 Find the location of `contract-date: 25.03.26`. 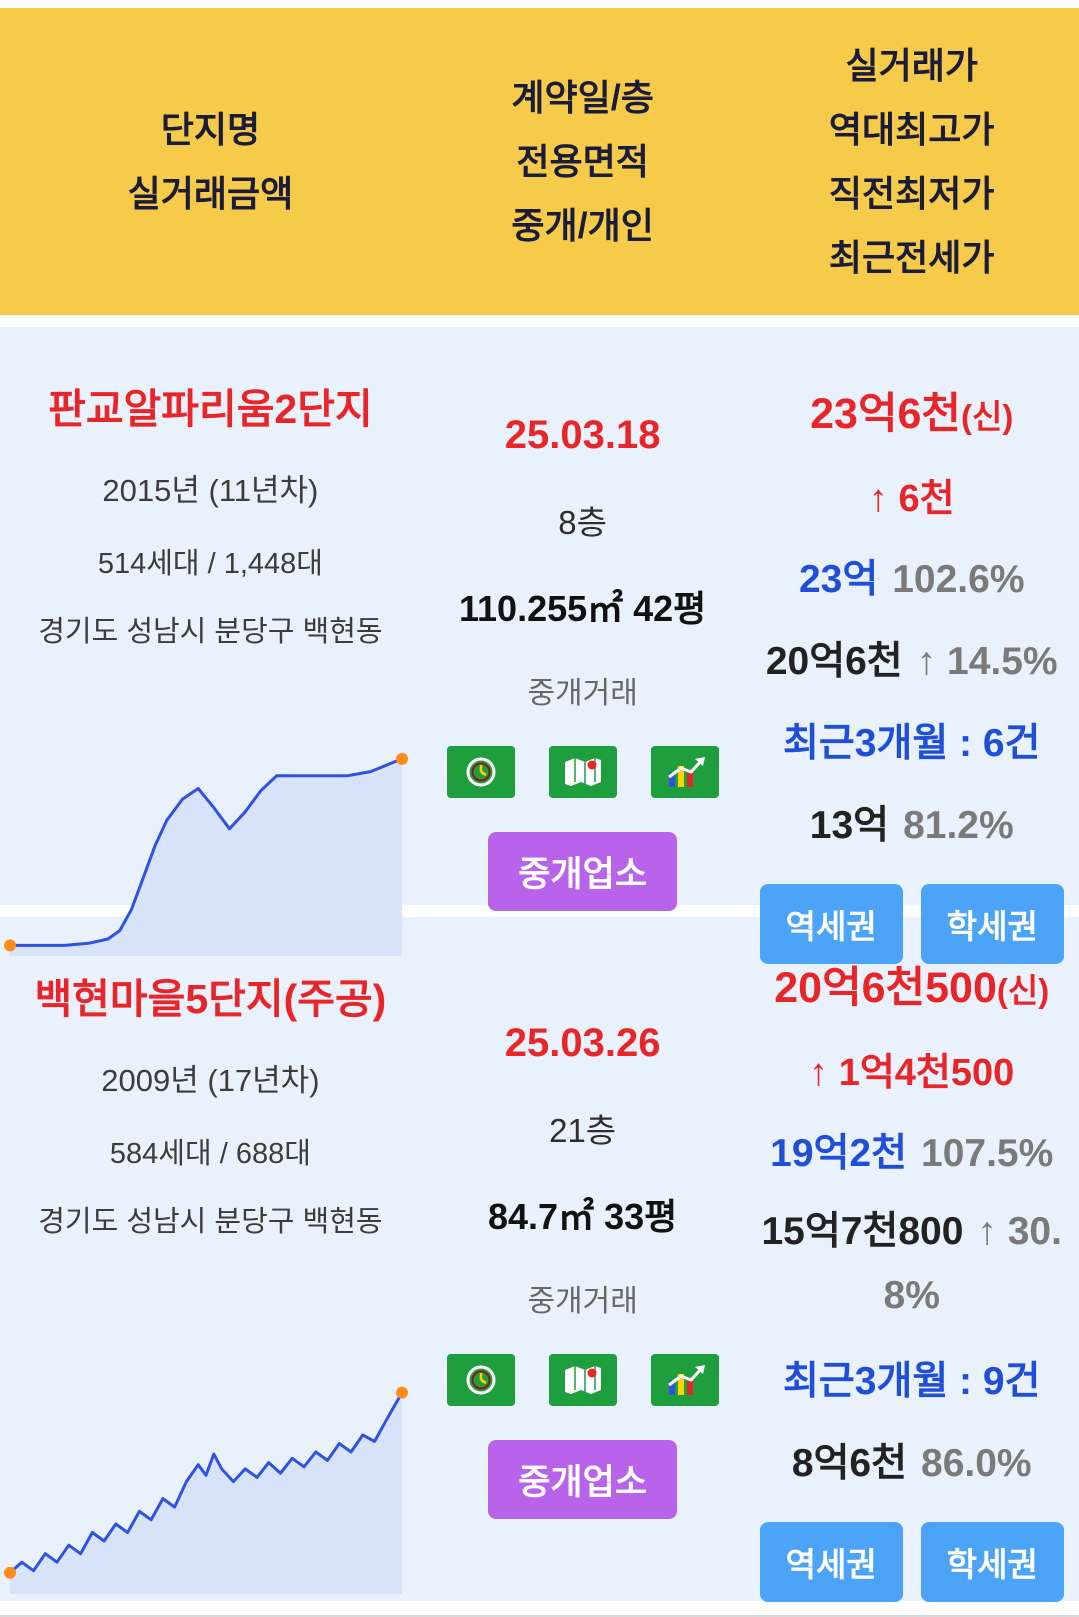

contract-date: 25.03.26 is located at coordinates (582, 1043).